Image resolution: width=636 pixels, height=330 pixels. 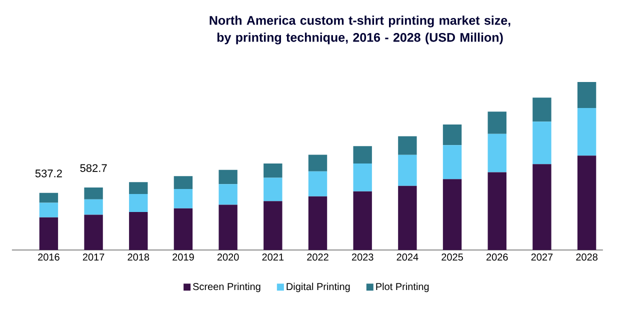 I want to click on x-tick-label: 2026, so click(x=497, y=257).